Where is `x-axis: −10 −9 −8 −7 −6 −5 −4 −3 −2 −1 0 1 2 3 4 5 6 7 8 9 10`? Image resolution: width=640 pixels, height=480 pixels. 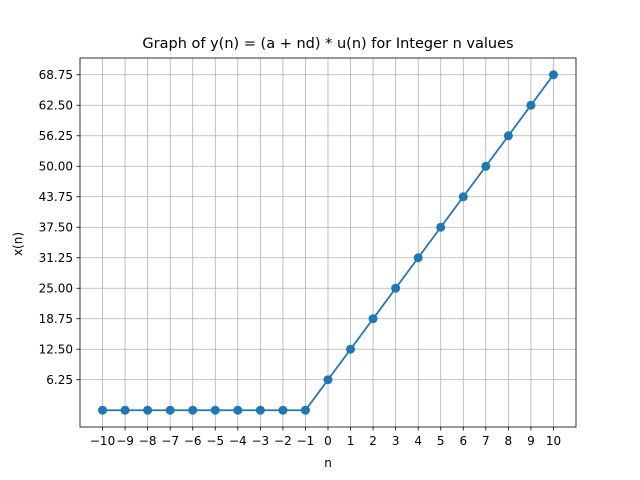 x-axis: −10 −9 −8 −7 −6 −5 −4 −3 −2 −1 0 1 2 3 4 5 6 7 8 9 10 is located at coordinates (325, 437).